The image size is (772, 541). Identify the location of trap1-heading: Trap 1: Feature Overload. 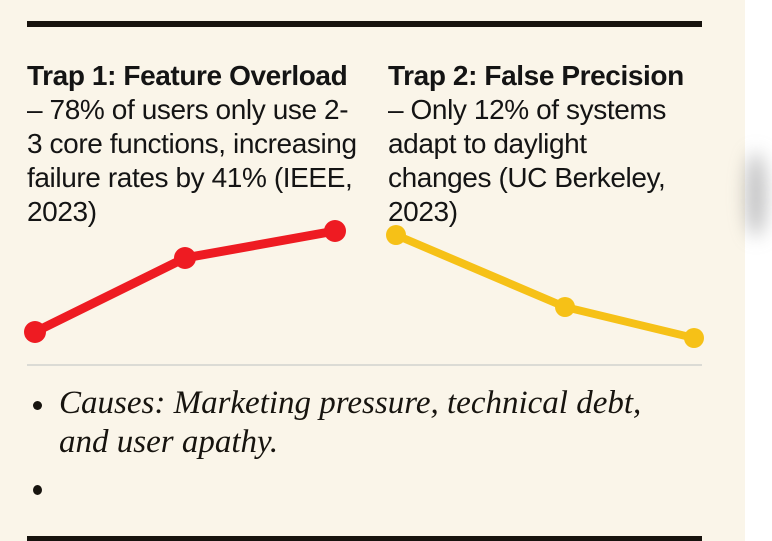
(187, 75).